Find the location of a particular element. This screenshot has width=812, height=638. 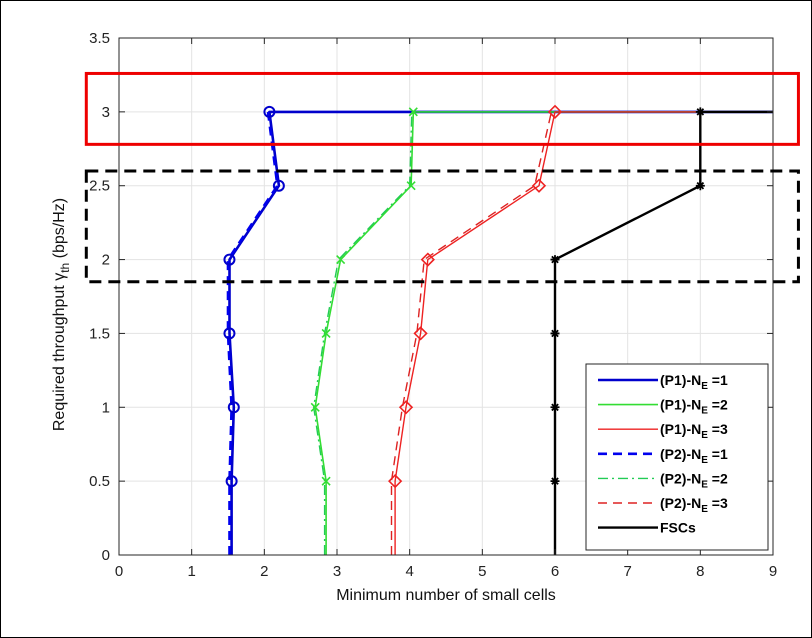

y-label-main: Required throughput γ is located at coordinates (59, 352).